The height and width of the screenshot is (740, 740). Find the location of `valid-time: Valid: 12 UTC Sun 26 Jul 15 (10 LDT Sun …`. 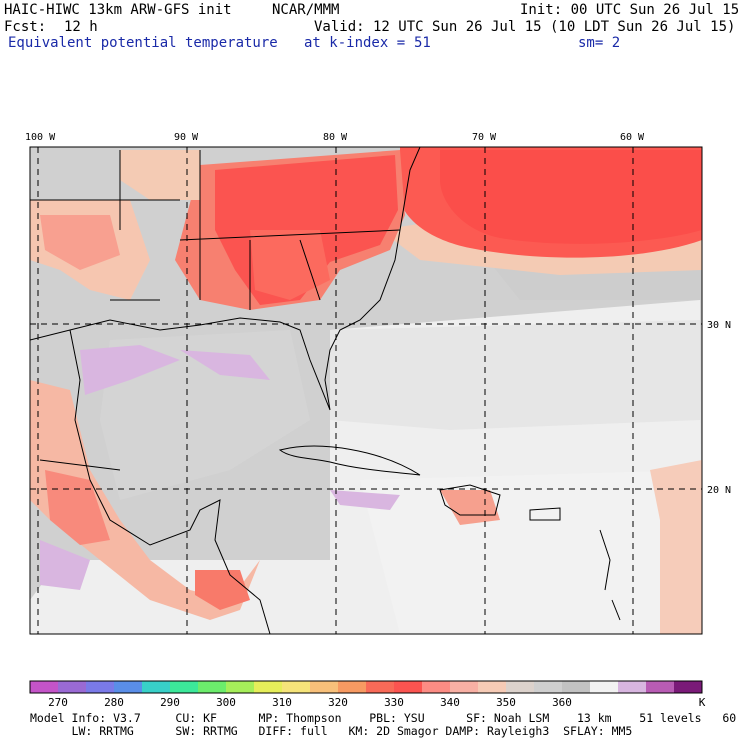

valid-time: Valid: 12 UTC Sun 26 Jul 15 (10 LDT Sun … is located at coordinates (525, 27).